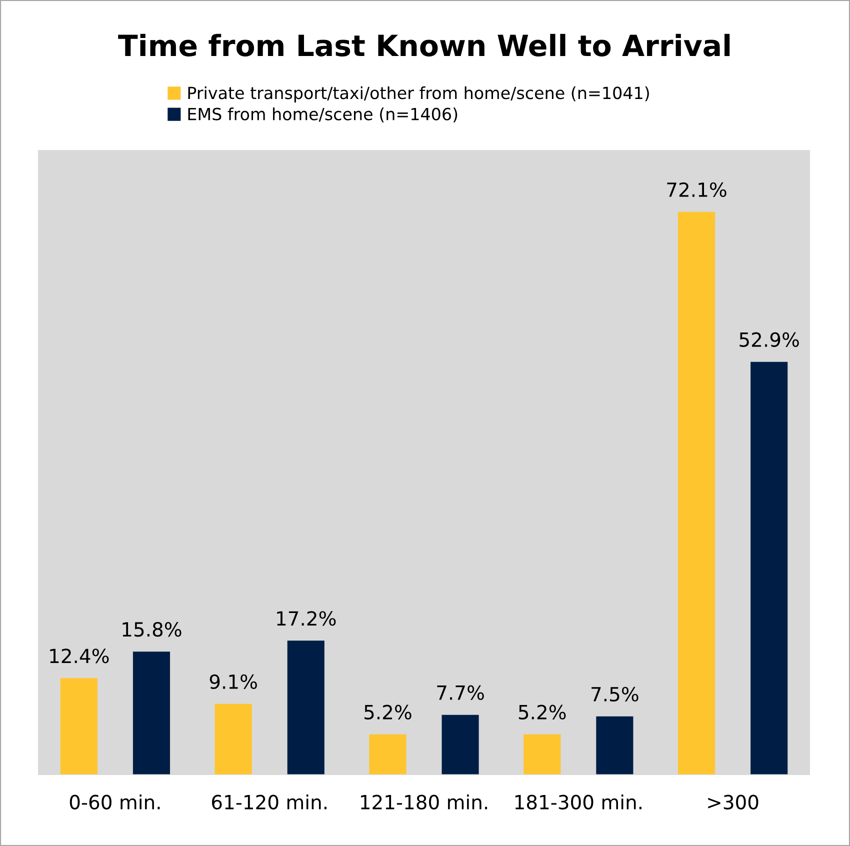 This screenshot has width=850, height=846. What do you see at coordinates (769, 339) in the screenshot?
I see `data-label: 52.9%` at bounding box center [769, 339].